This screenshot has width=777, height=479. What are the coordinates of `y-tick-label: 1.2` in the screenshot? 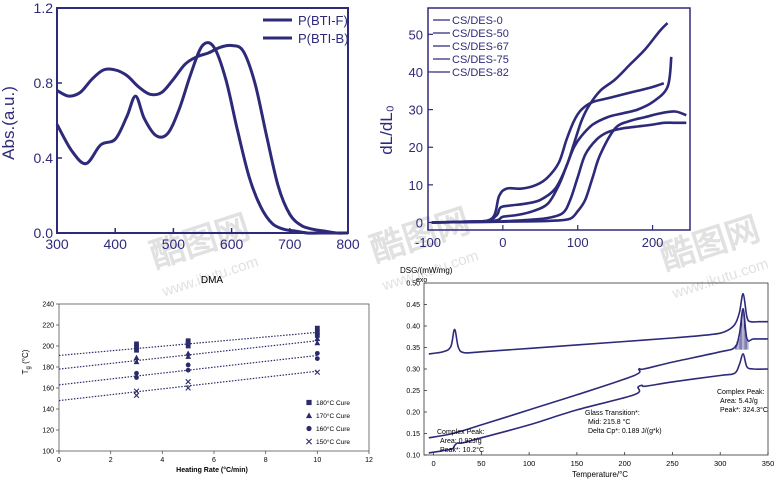 It's located at (44, 8).